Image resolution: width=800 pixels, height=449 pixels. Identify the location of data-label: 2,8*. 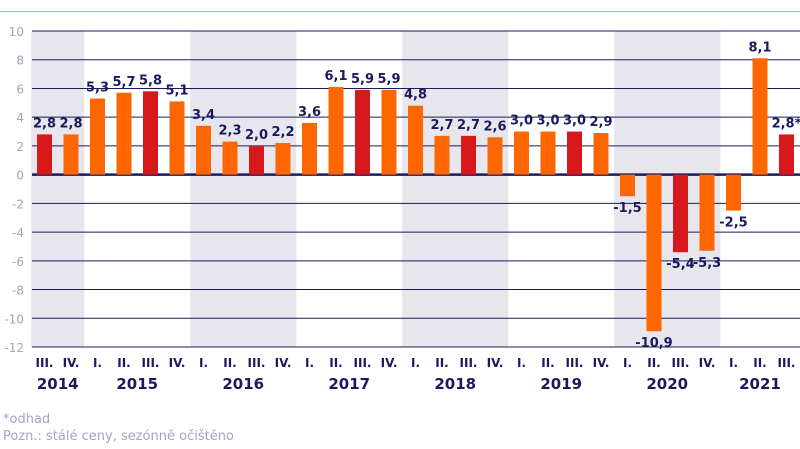
(786, 123).